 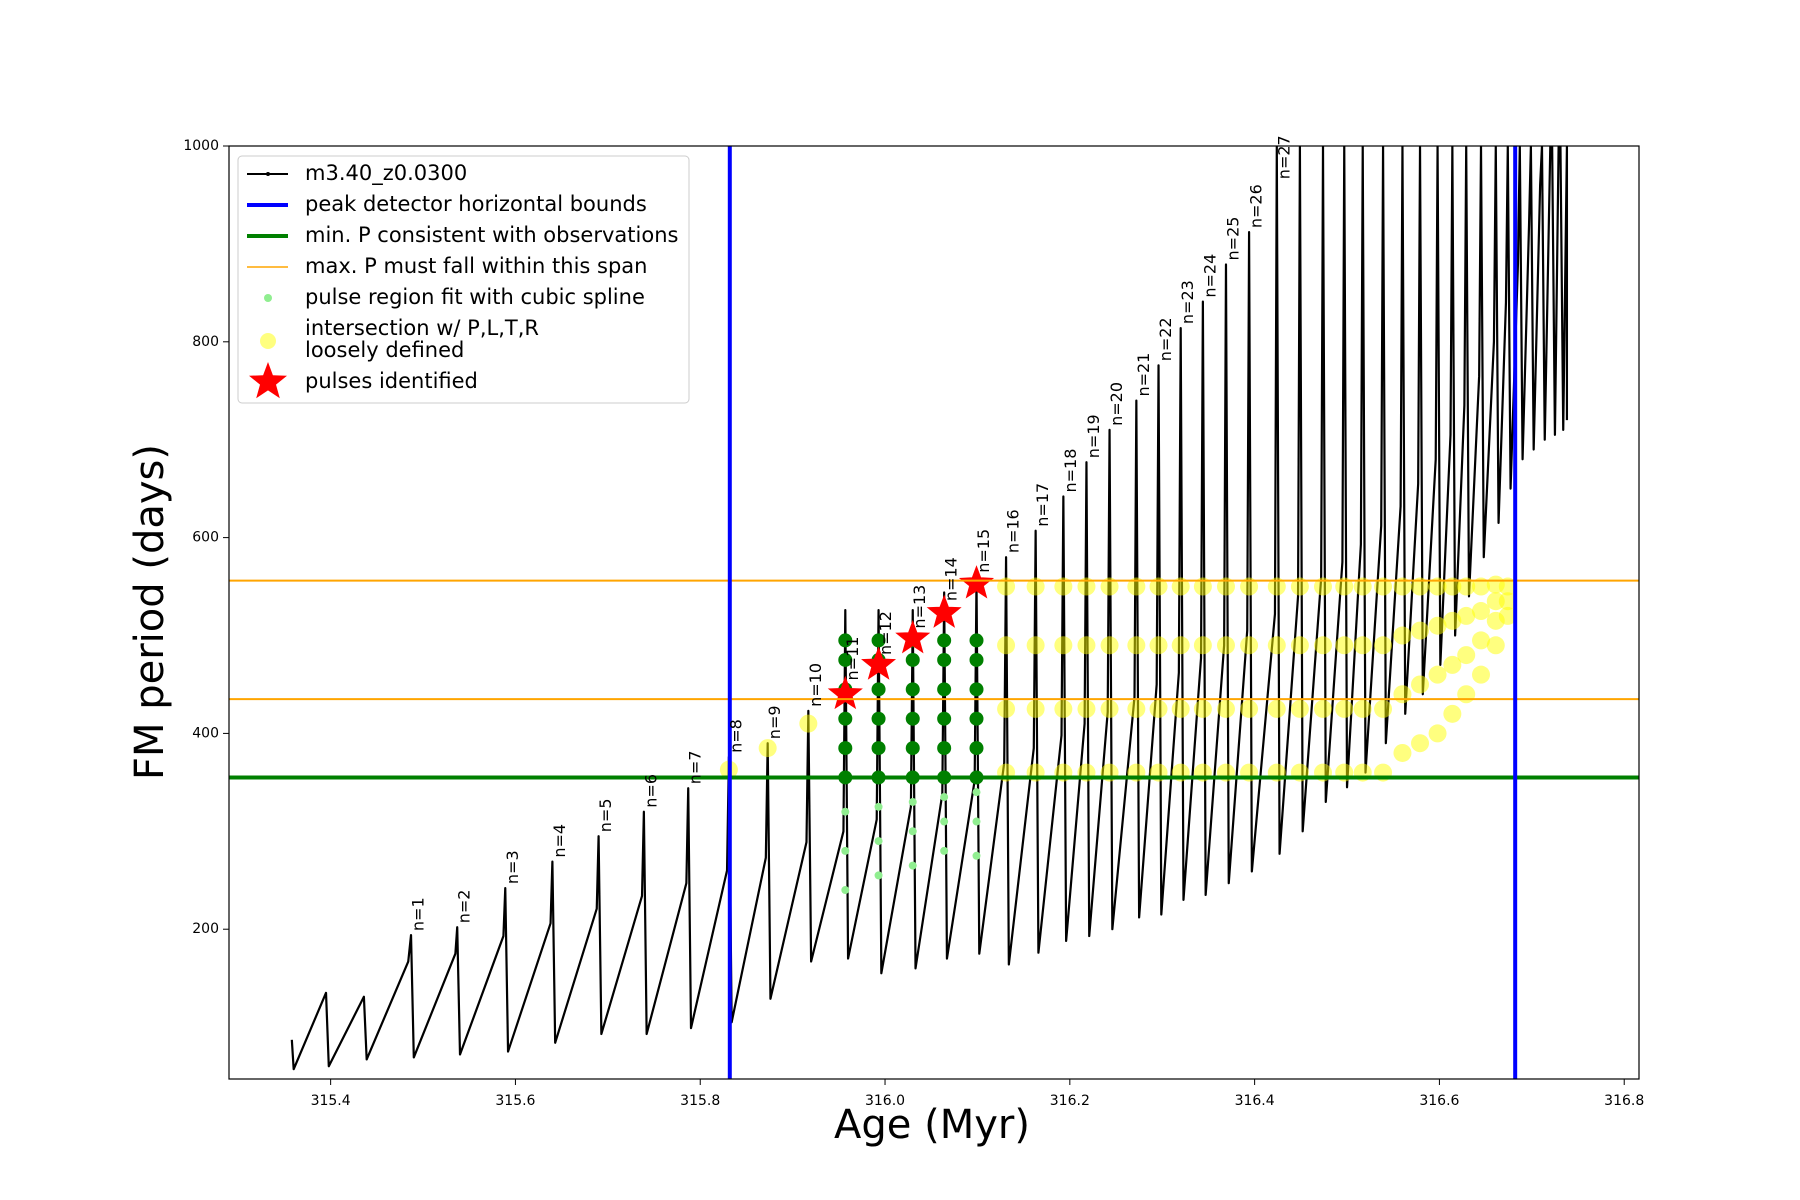 What do you see at coordinates (418, 914) in the screenshot?
I see `pulse-label: n=1` at bounding box center [418, 914].